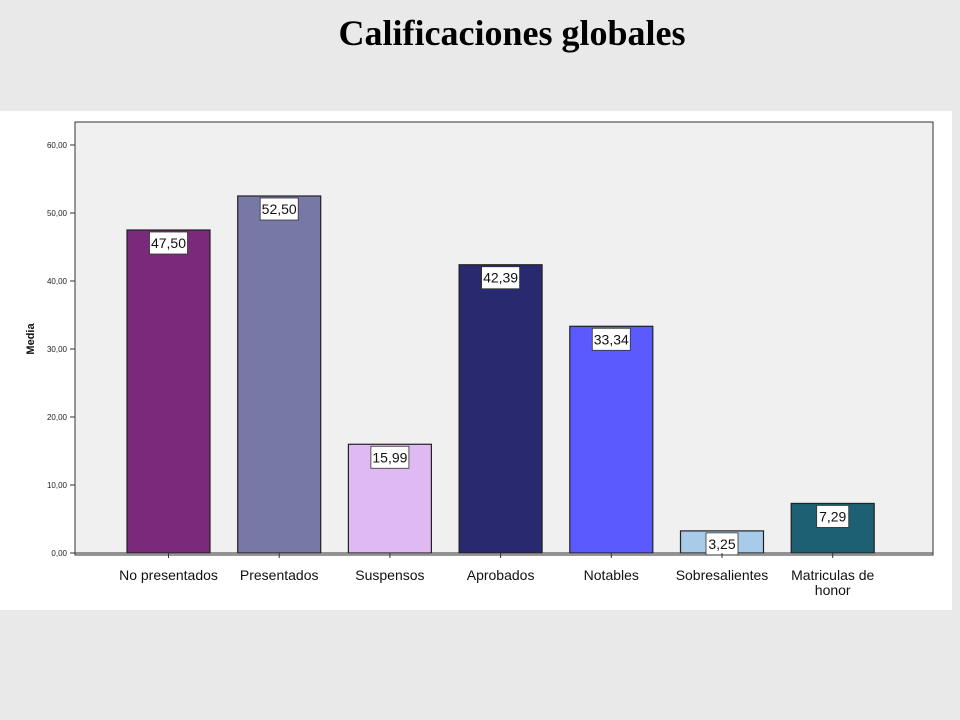 The height and width of the screenshot is (720, 960). I want to click on category-label: Sobresalientes, so click(722, 575).